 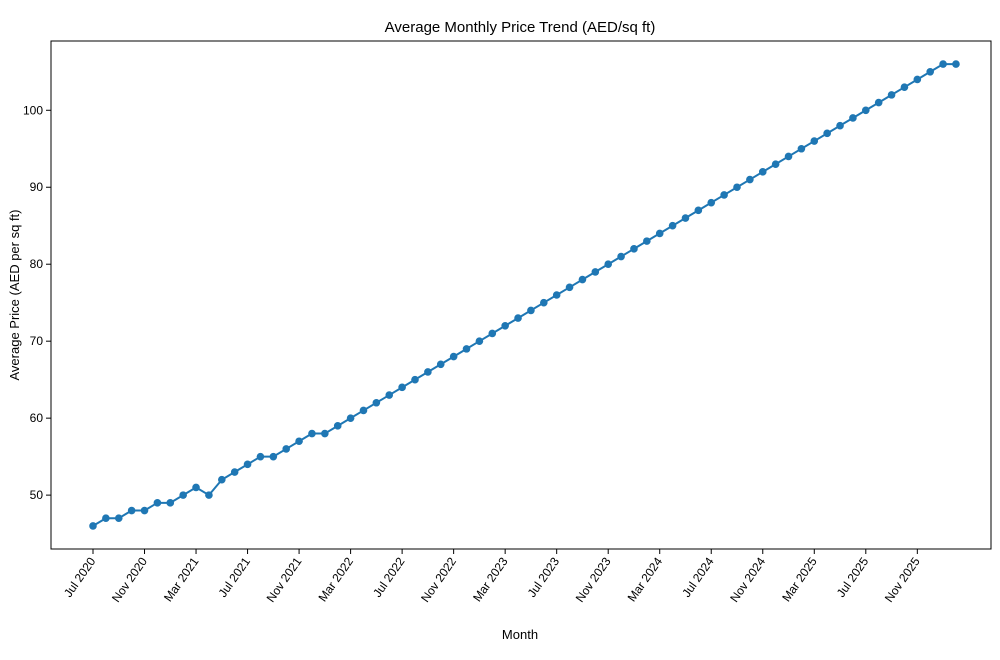 What do you see at coordinates (37, 418) in the screenshot?
I see `y-tick-label: 60` at bounding box center [37, 418].